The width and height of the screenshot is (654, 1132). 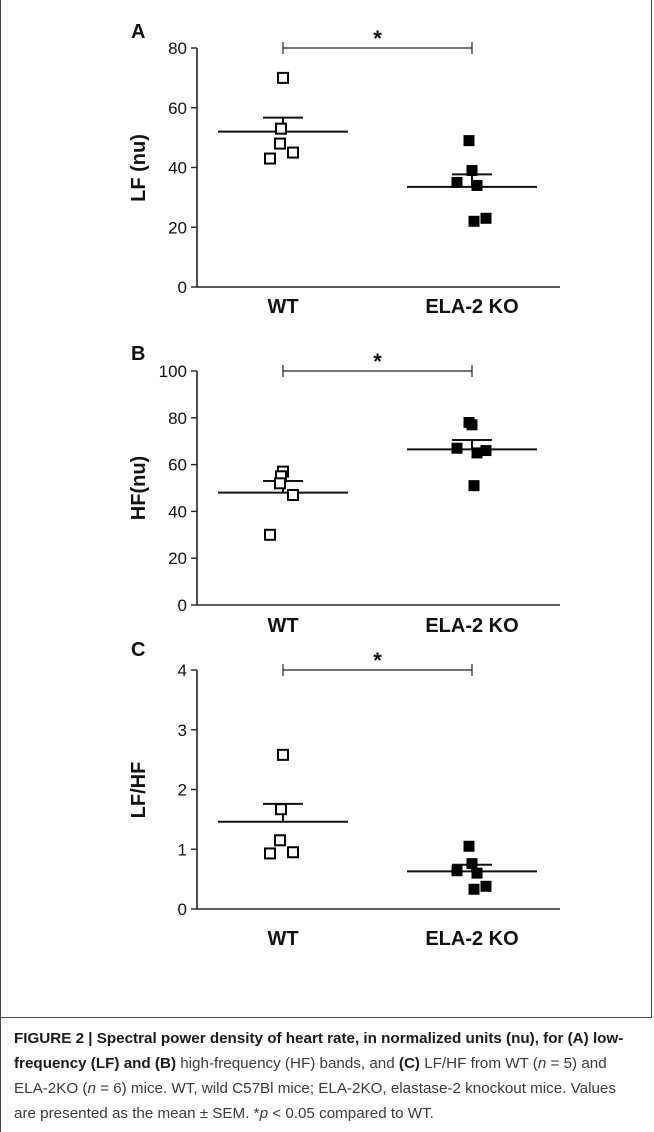 What do you see at coordinates (182, 790) in the screenshot?
I see `y-tick-label-c-2: 2` at bounding box center [182, 790].